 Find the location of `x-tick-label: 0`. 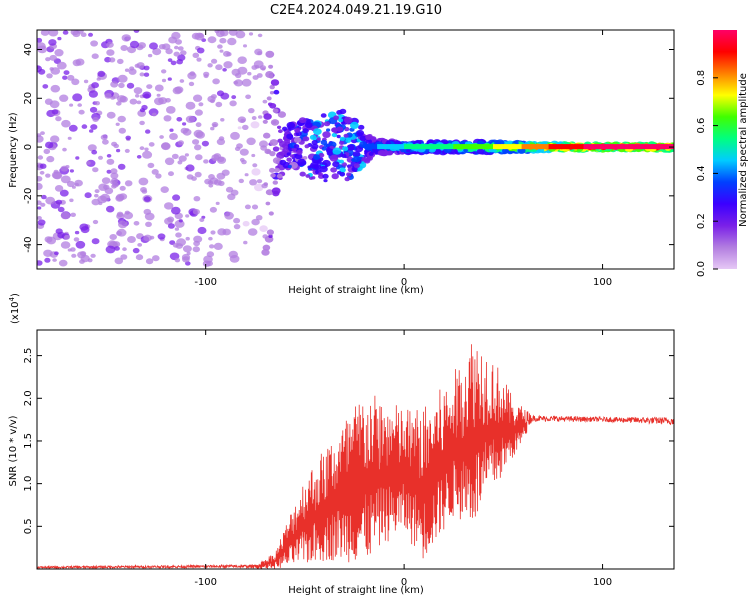

x-tick-label: 0 is located at coordinates (404, 582).